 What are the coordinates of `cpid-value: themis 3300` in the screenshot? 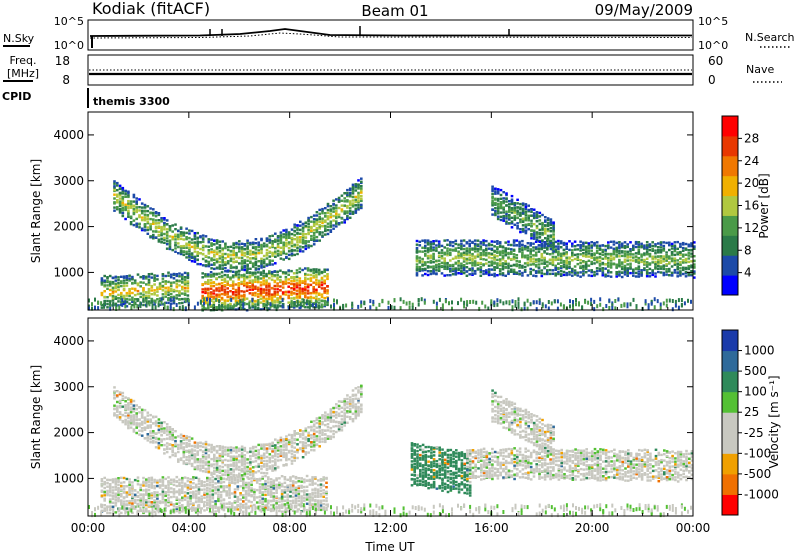 It's located at (131, 101).